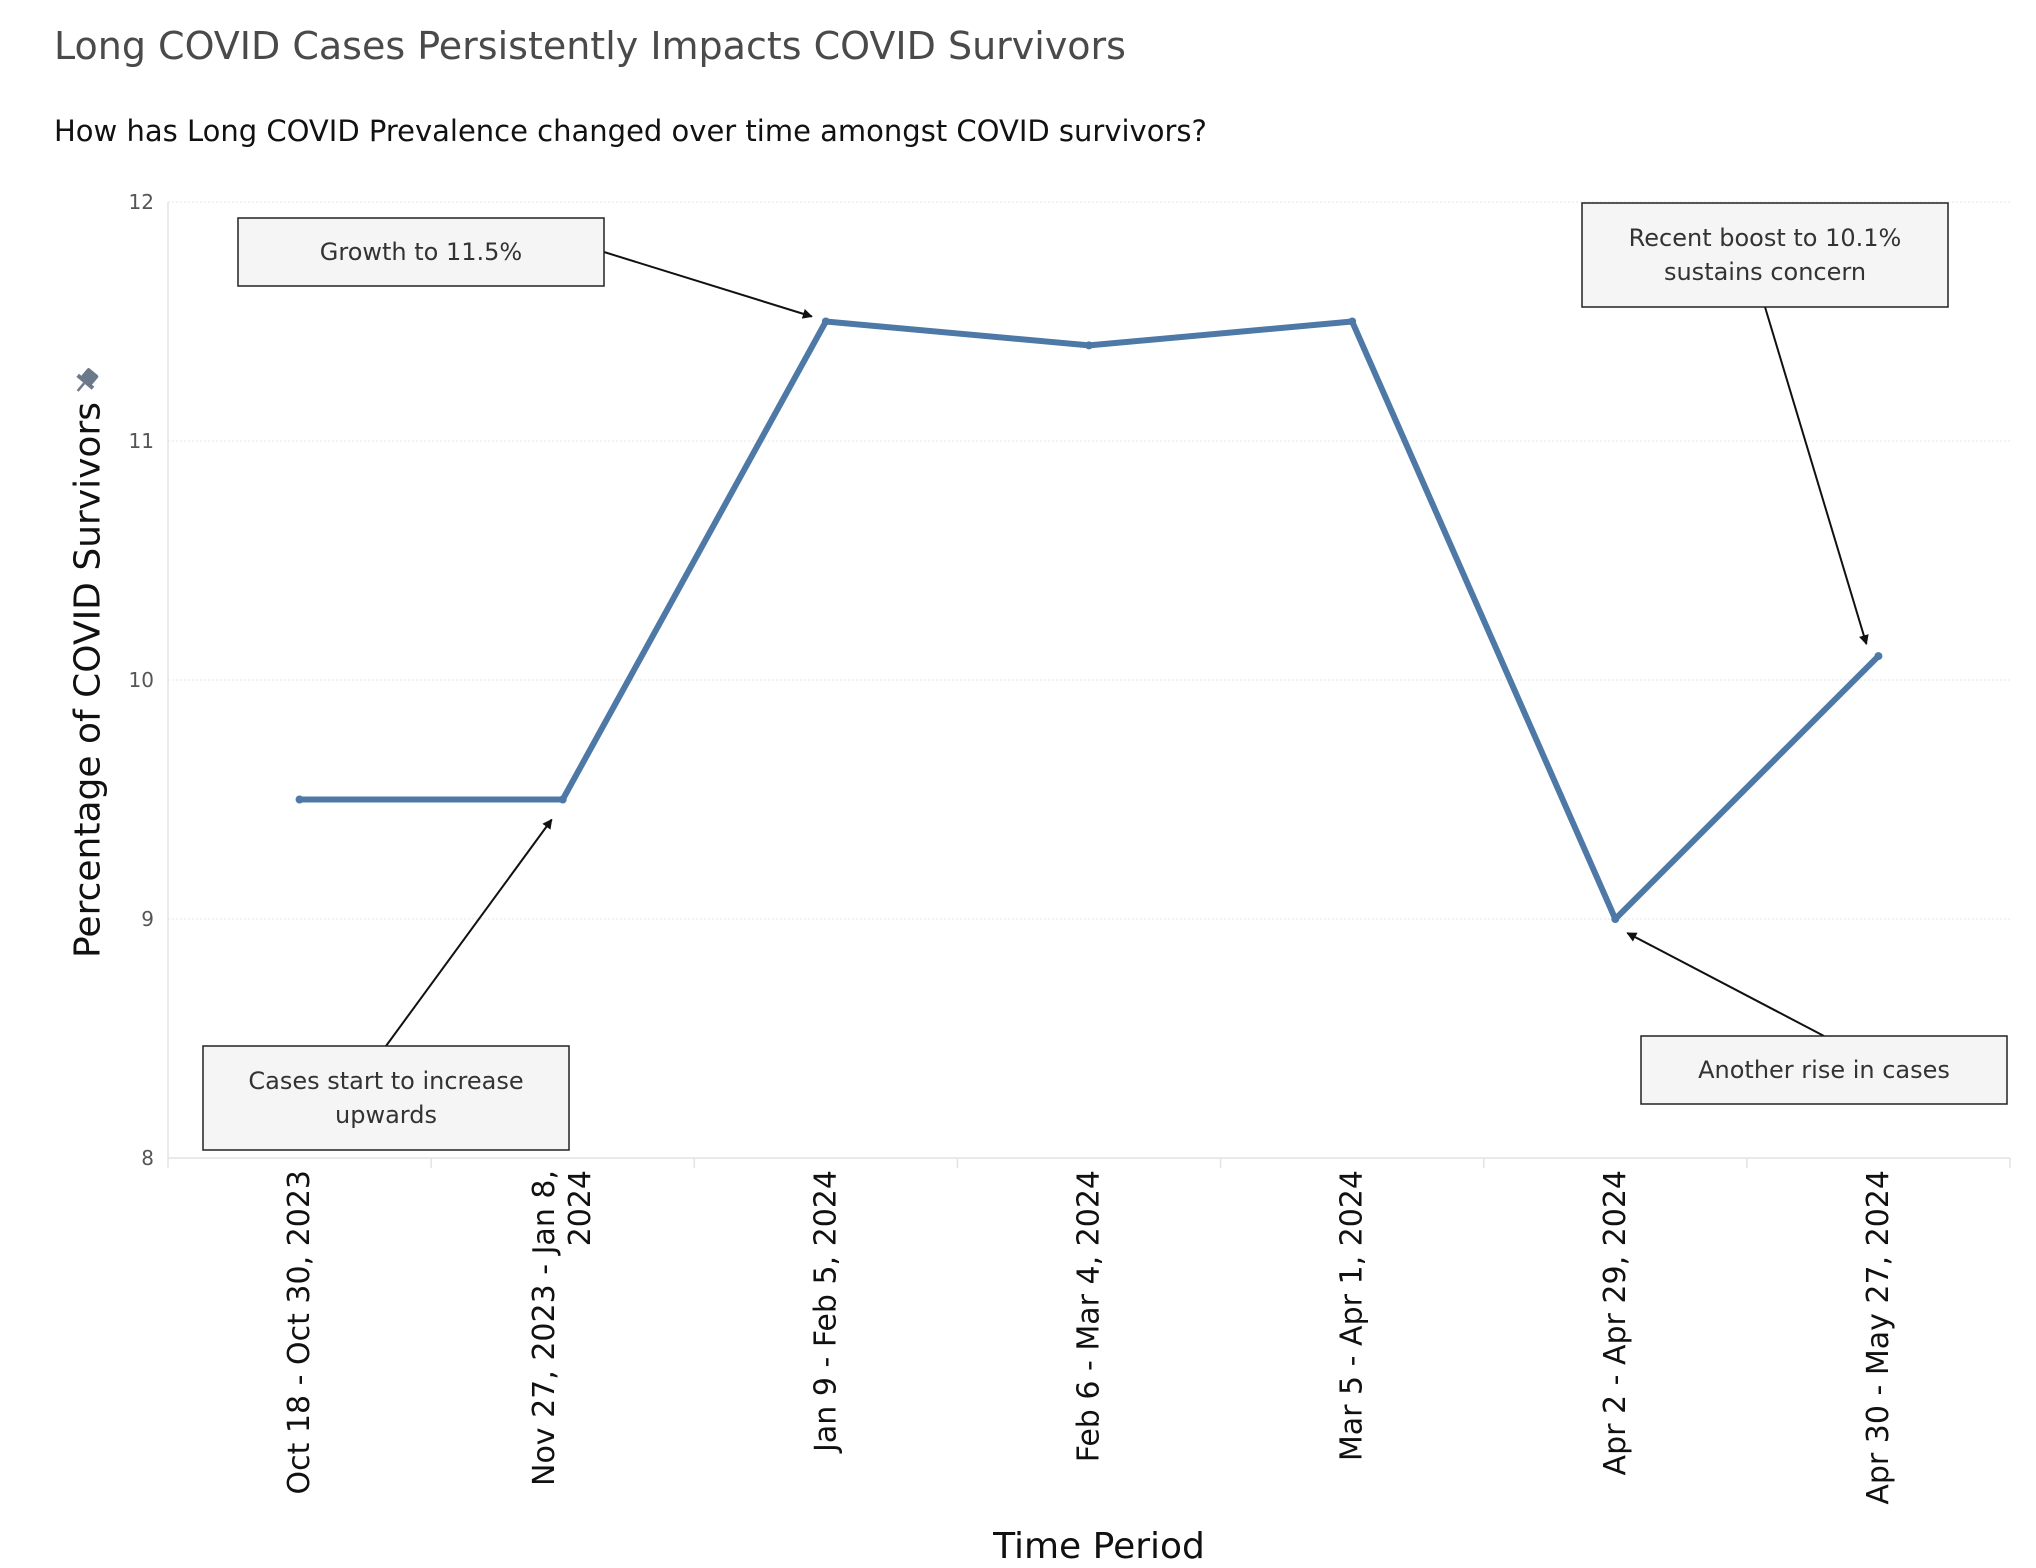  I want to click on y-axis-title: Percentage of COVID Survivors, so click(88, 680).